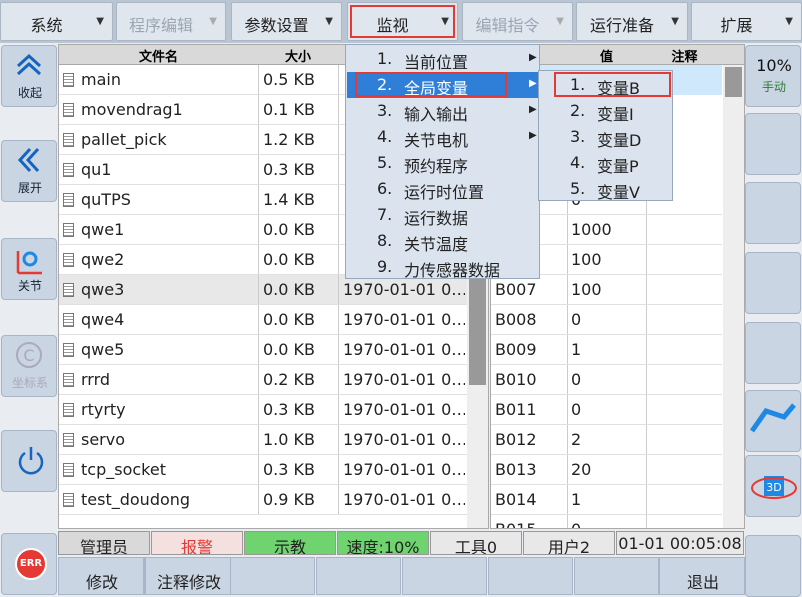 This screenshot has height=597, width=802. What do you see at coordinates (101, 576) in the screenshot?
I see `bottom-button: 修改` at bounding box center [101, 576].